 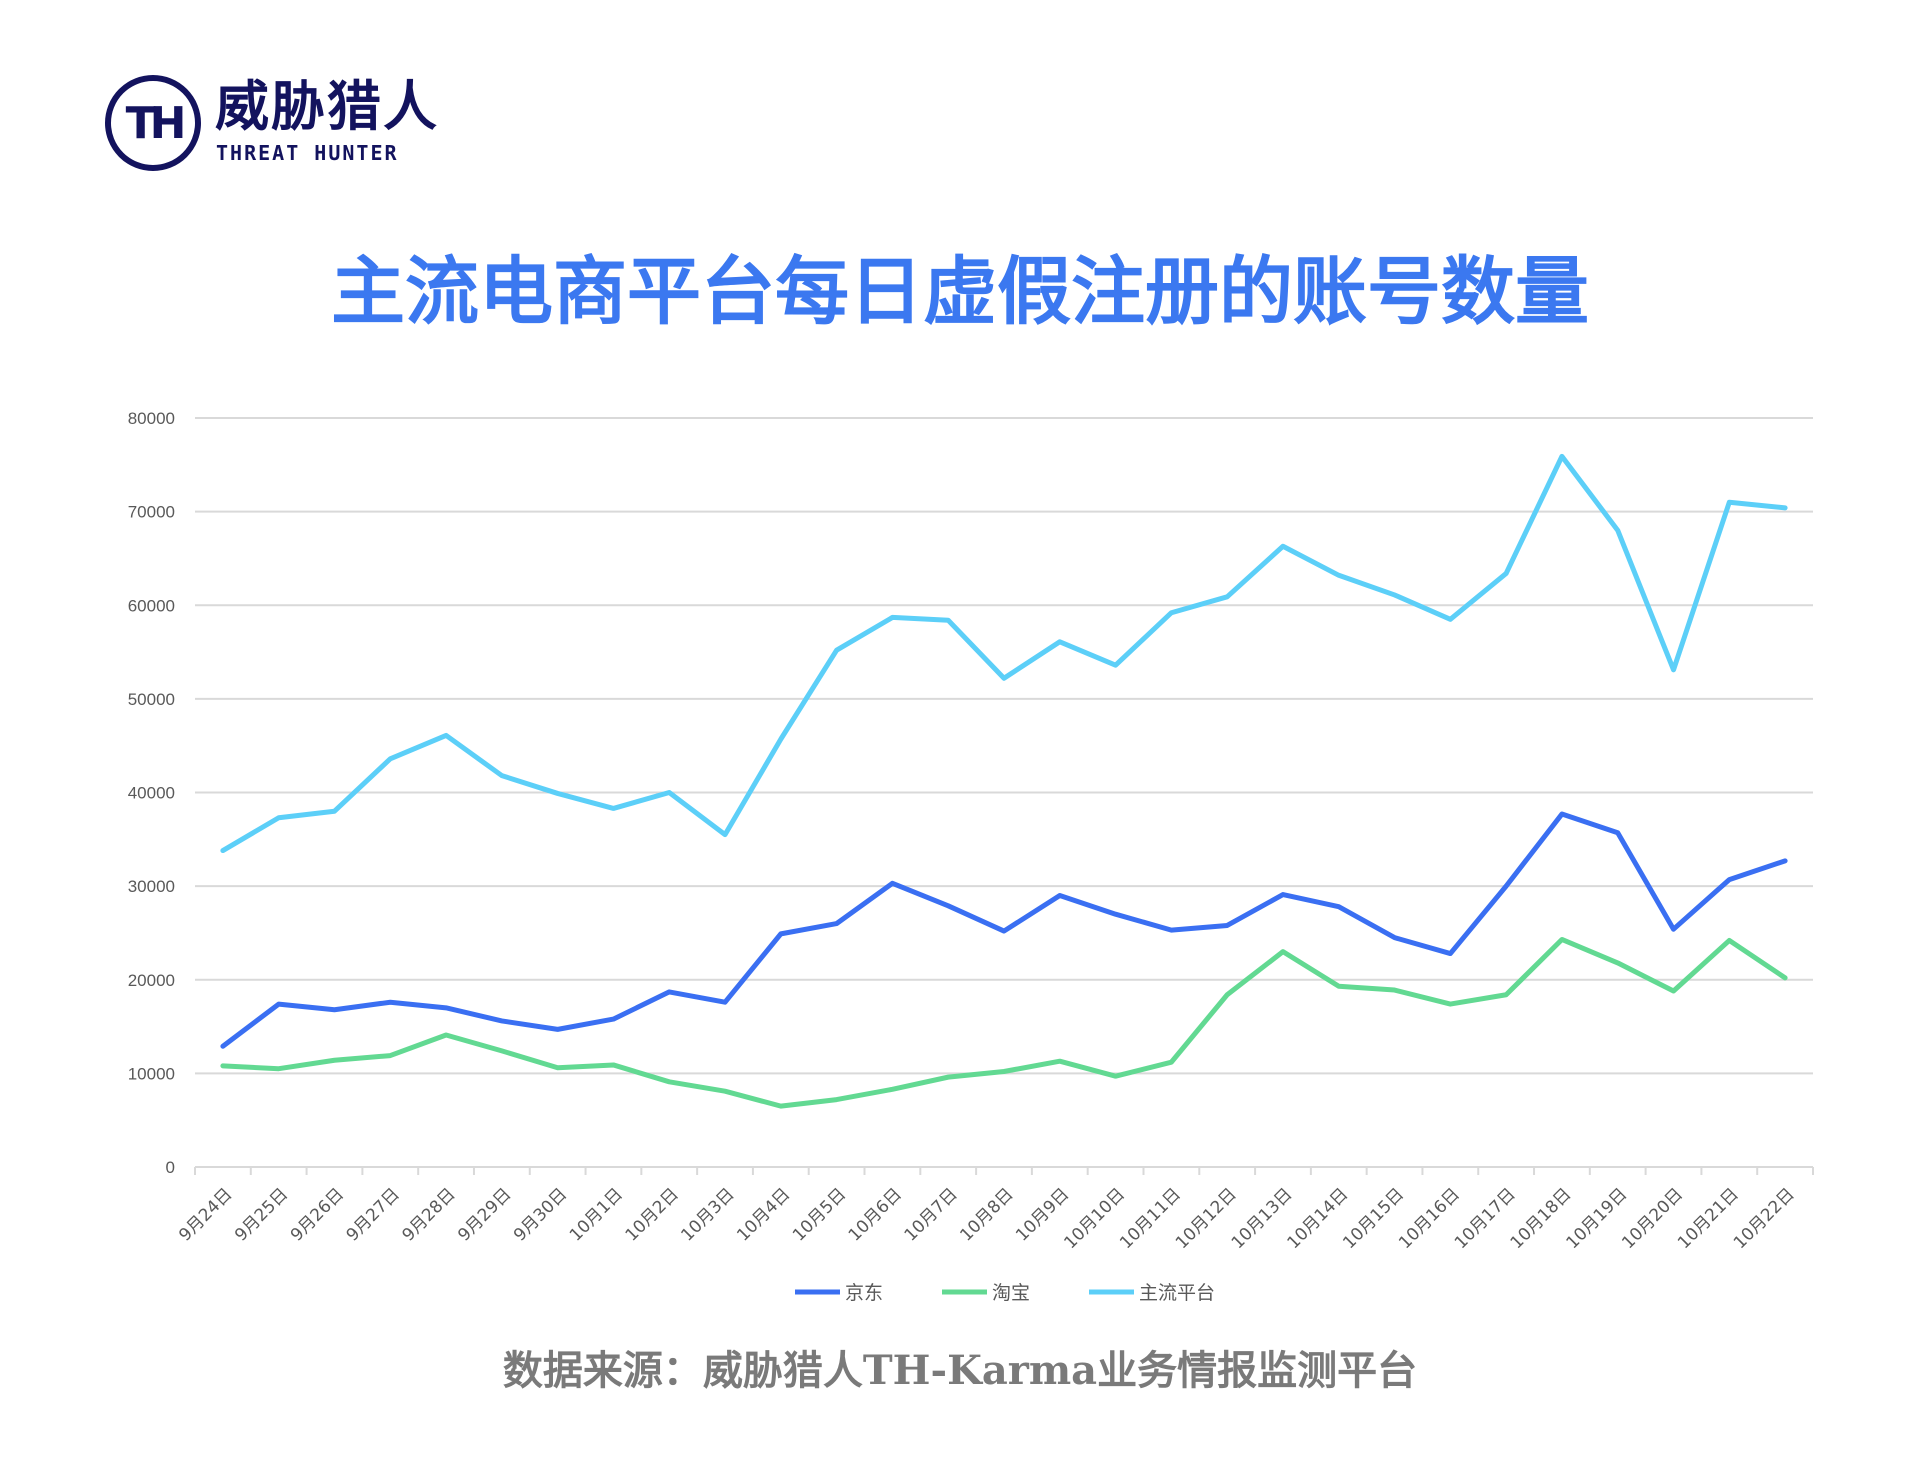 I want to click on x-tick-label: 9月27日, so click(x=373, y=1214).